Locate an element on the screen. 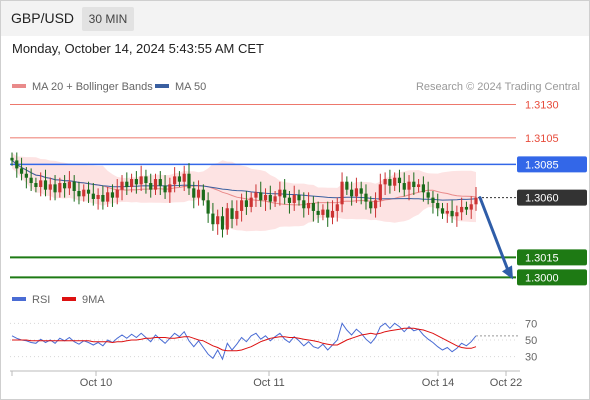  rsi-tick-label-70: 70 is located at coordinates (531, 324).